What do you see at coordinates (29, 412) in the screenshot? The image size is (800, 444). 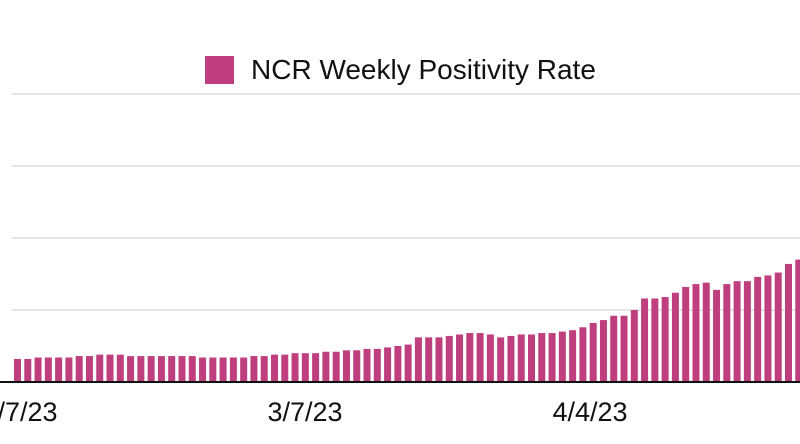 I see `x-tick-label: 2/7/23` at bounding box center [29, 412].